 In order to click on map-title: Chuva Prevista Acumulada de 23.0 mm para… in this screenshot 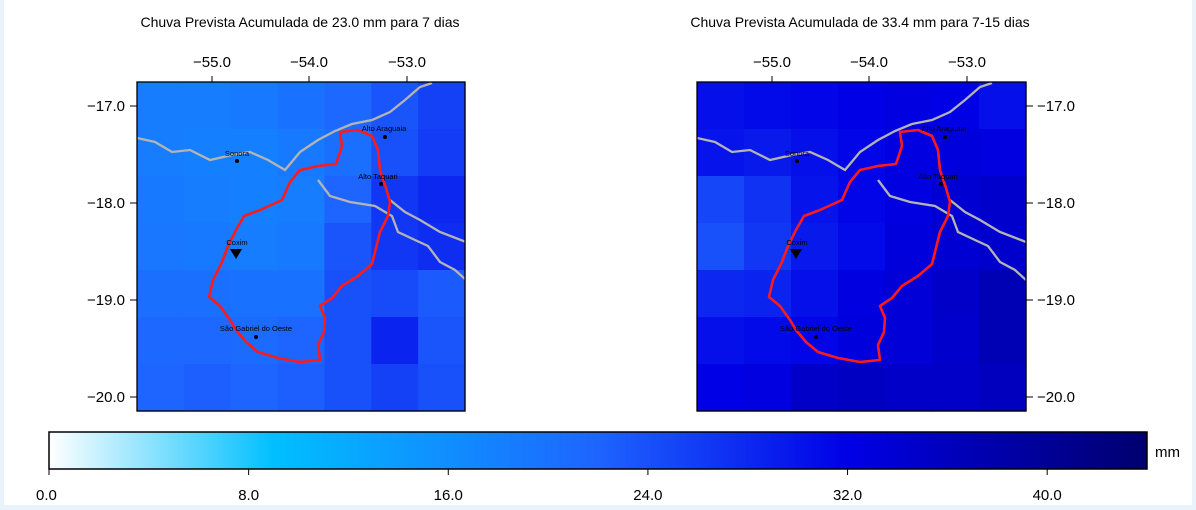, I will do `click(299, 22)`.